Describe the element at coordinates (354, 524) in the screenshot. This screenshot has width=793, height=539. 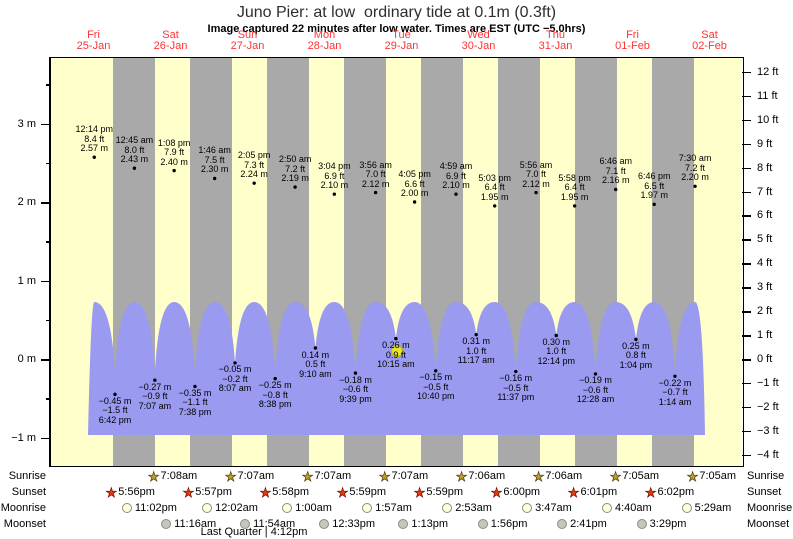
I see `almanac-time: 12:33pm` at that location.